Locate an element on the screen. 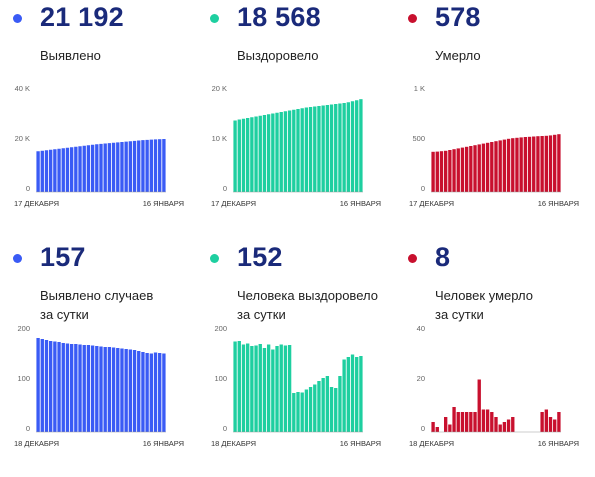 The height and width of the screenshot is (477, 595). y-tick-label: 20 is located at coordinates (421, 378).